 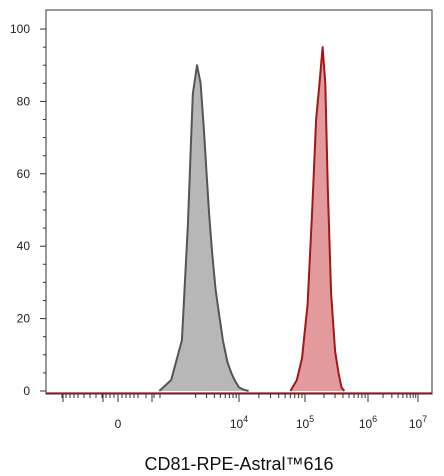 What do you see at coordinates (24, 246) in the screenshot?
I see `y-tick-label: 40` at bounding box center [24, 246].